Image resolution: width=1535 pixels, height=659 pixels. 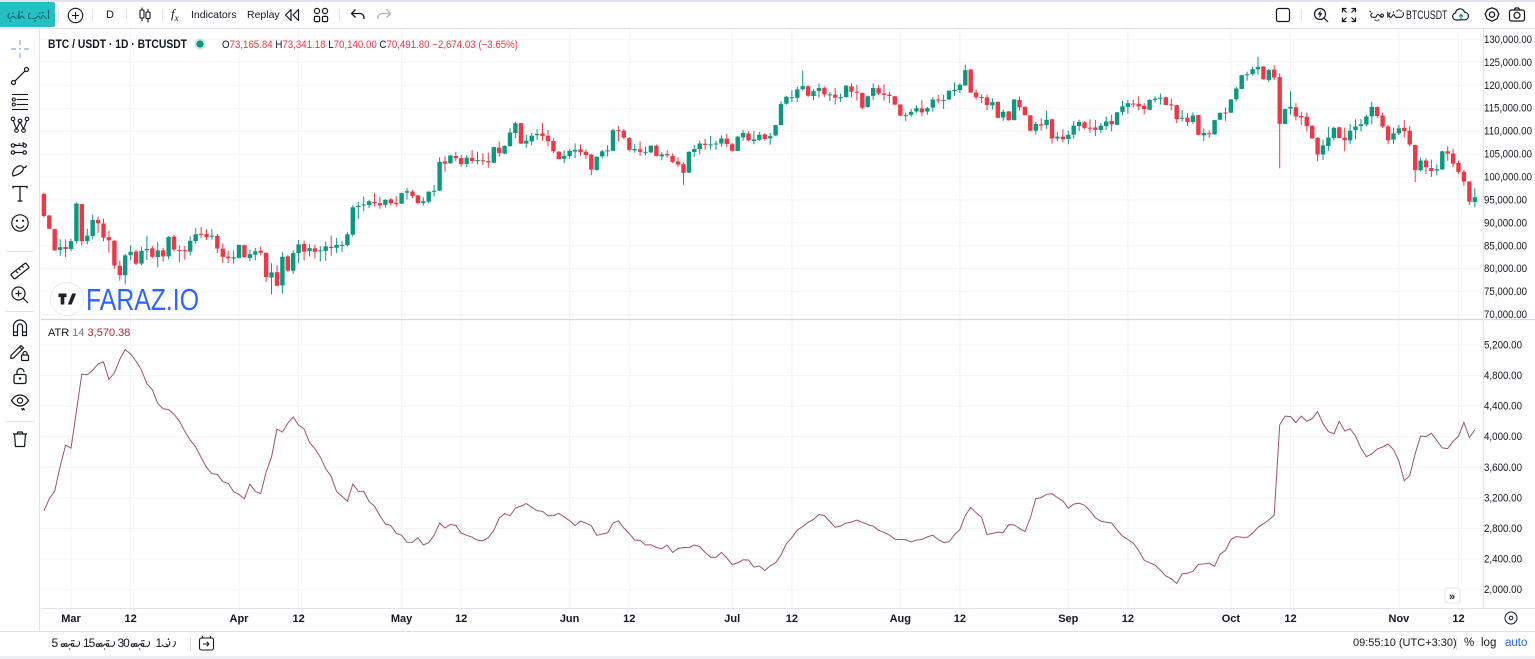 What do you see at coordinates (1503, 468) in the screenshot?
I see `svg-text: 3,600.00` at bounding box center [1503, 468].